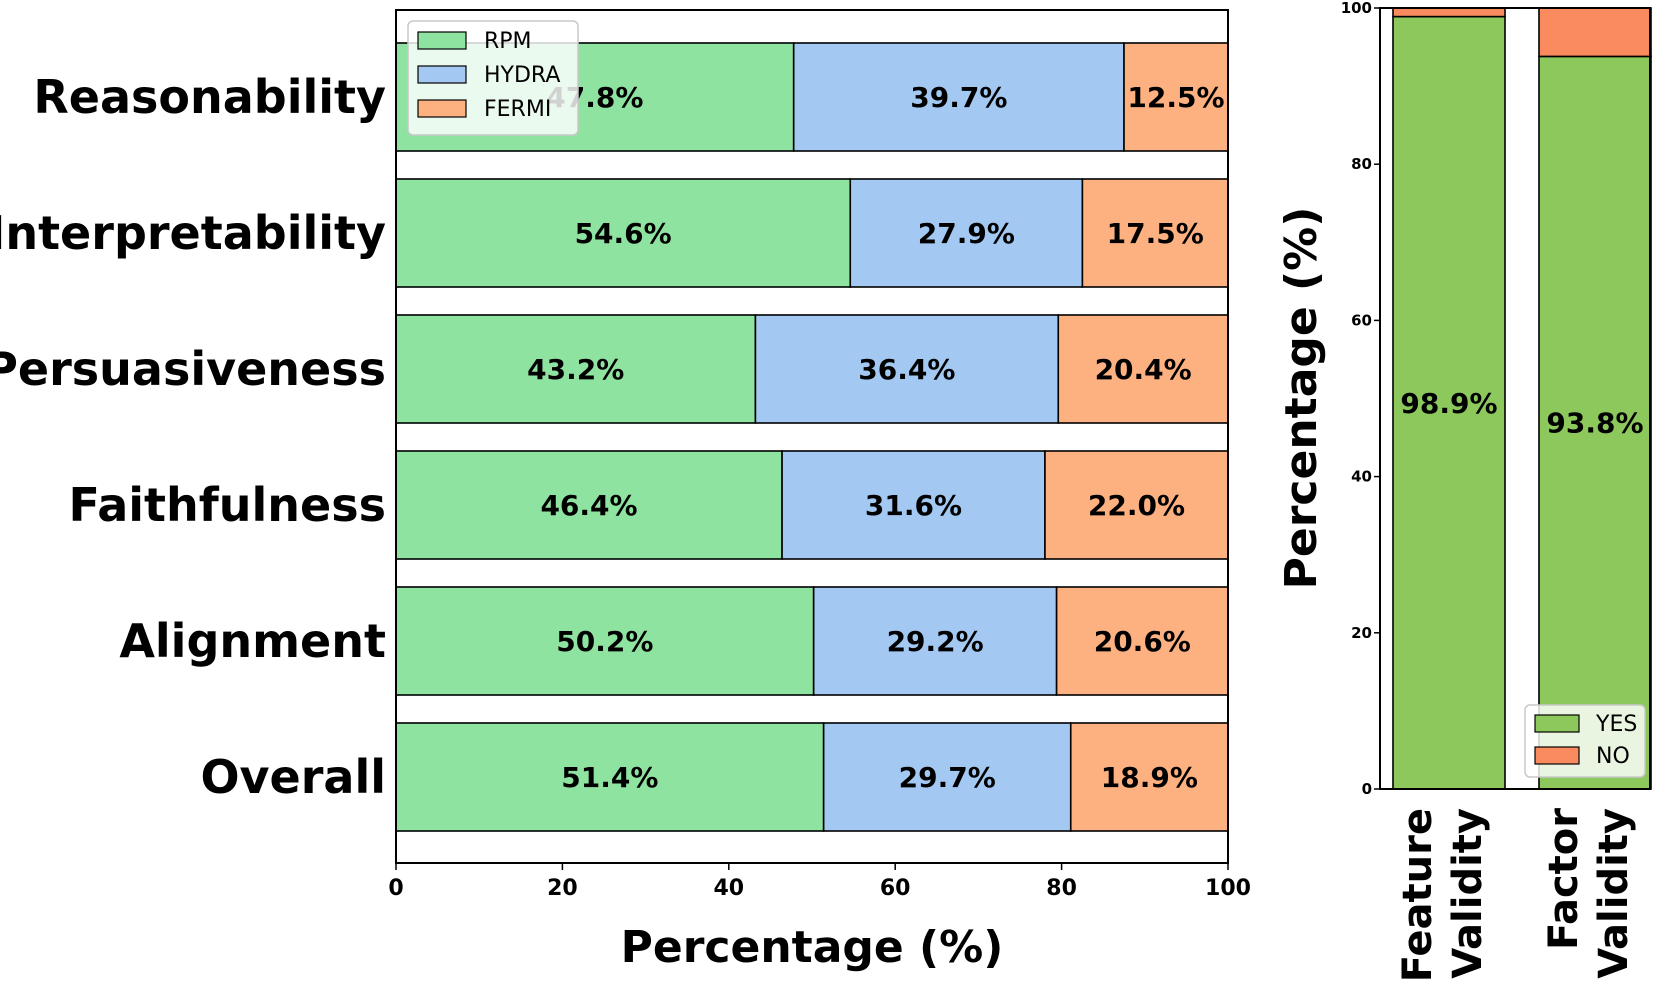 The image size is (1661, 989). Describe the element at coordinates (293, 777) in the screenshot. I see `category-label-overall: Overall` at that location.